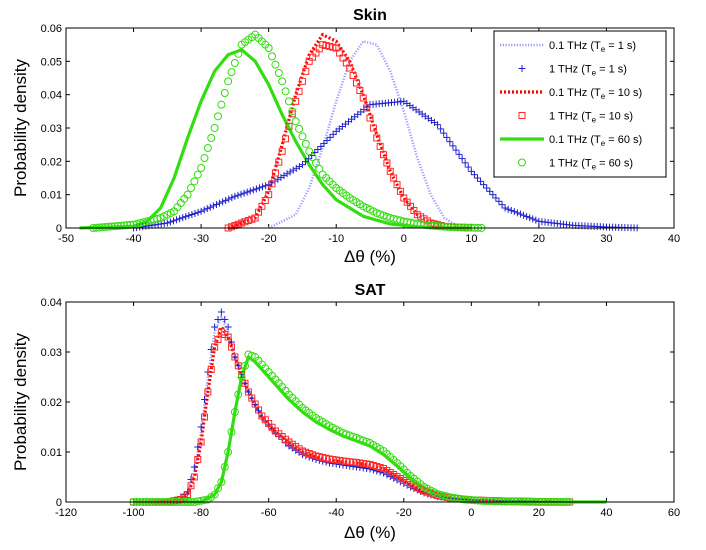 This screenshot has height=550, width=706. What do you see at coordinates (134, 239) in the screenshot?
I see `skin-x-tick-label: -40` at bounding box center [134, 239].